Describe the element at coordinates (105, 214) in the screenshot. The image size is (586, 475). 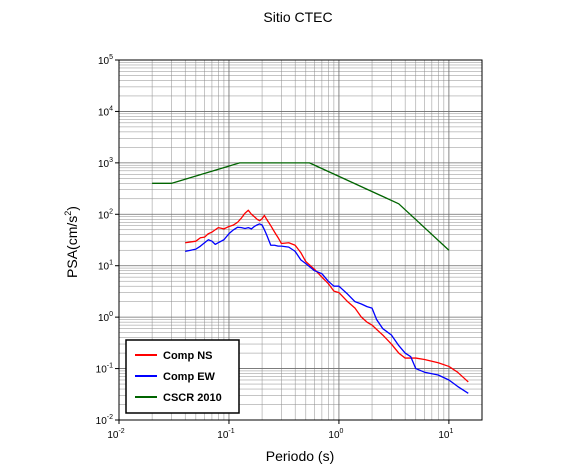
I see `y-tick-label: 10²` at that location.